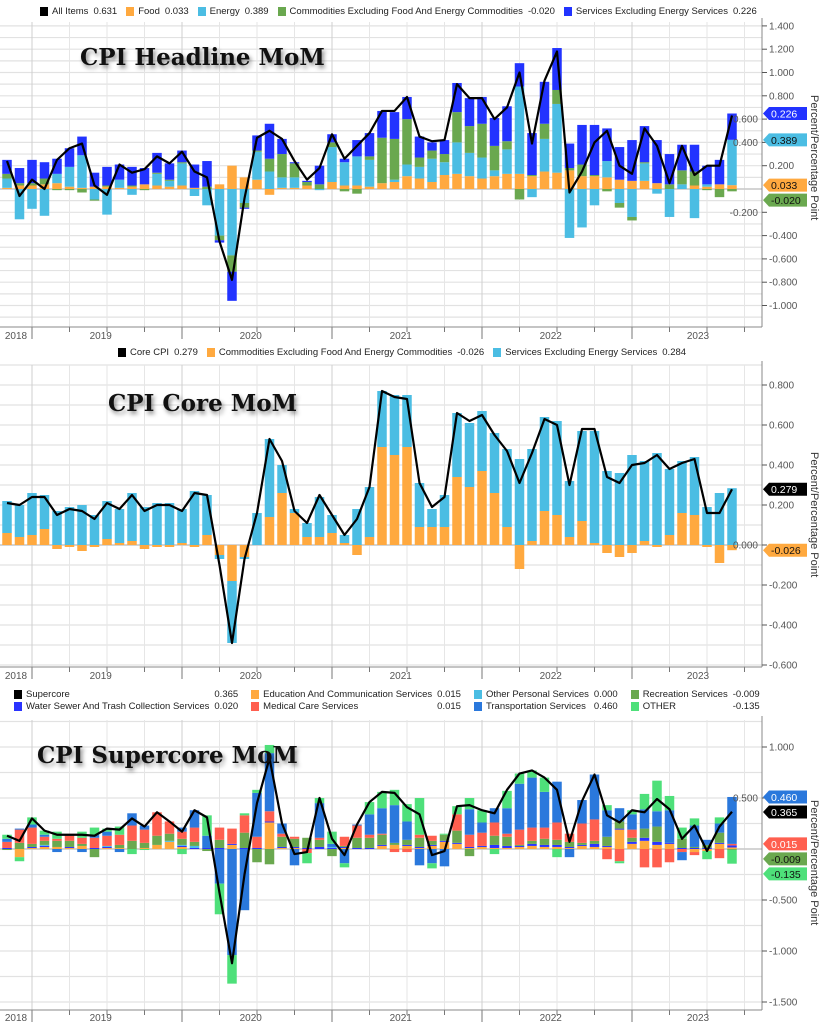  I want to click on core-y-axis-title: Percent/Percentage Point, so click(814, 515).